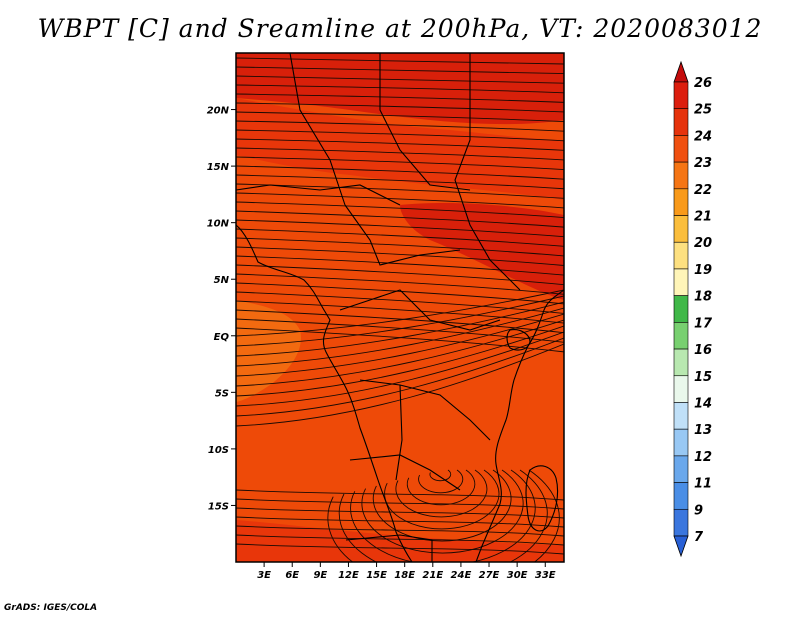  I want to click on colorbar-label-17: 7, so click(699, 537).